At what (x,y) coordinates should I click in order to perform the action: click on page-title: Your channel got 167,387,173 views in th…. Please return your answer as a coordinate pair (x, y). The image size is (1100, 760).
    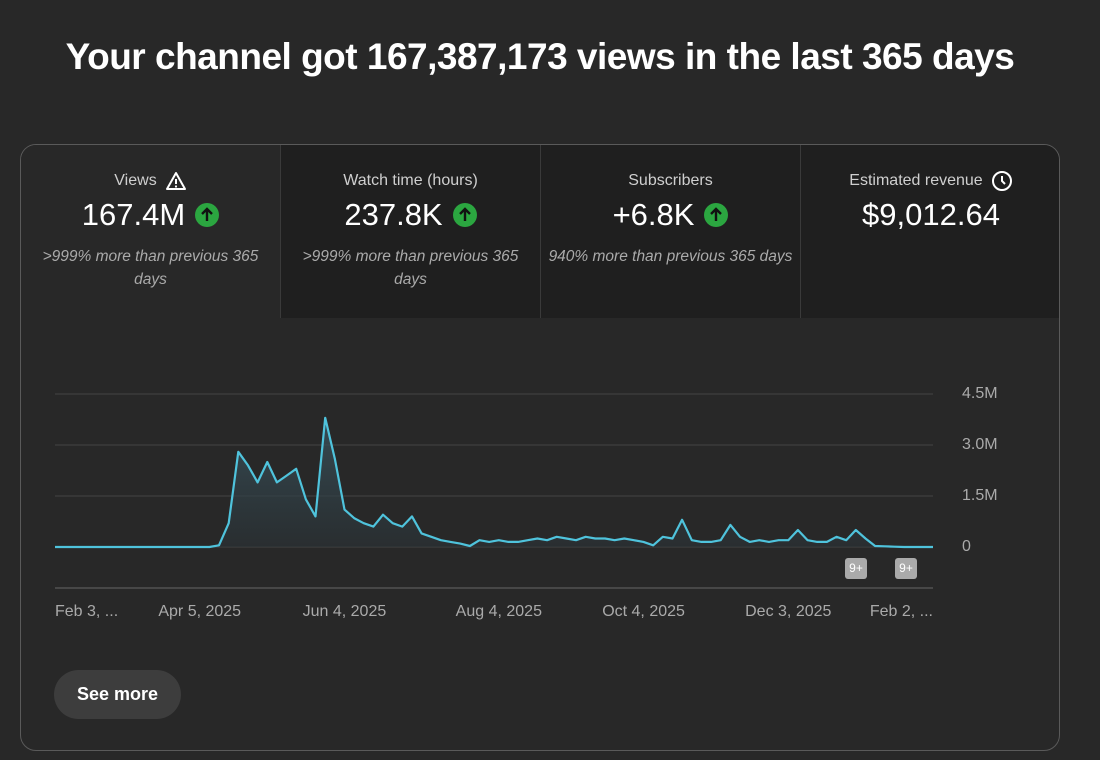
    Looking at the image, I should click on (540, 56).